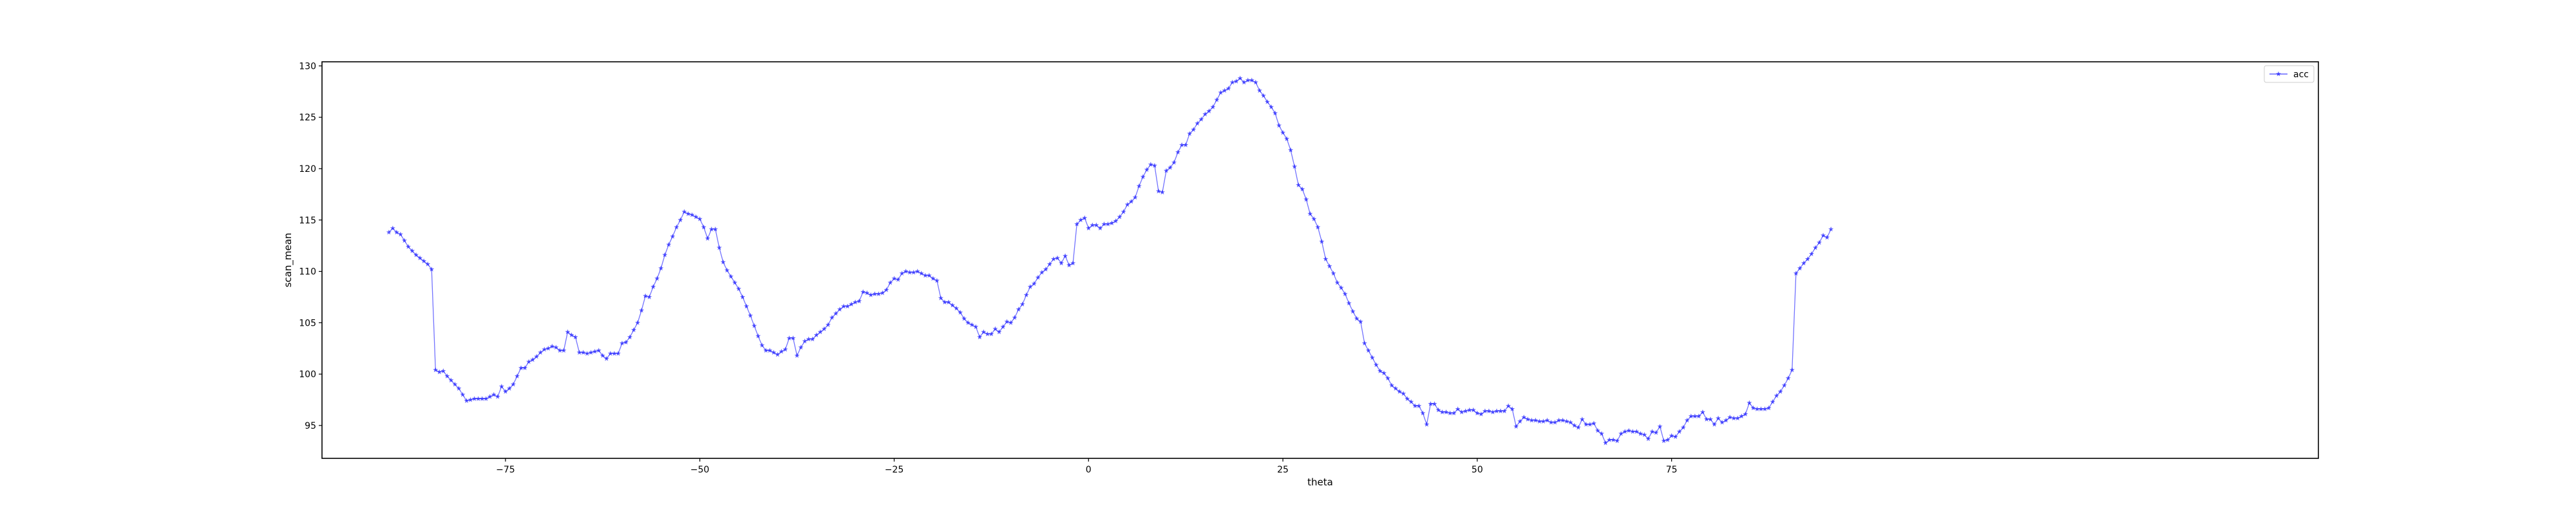 Image resolution: width=2576 pixels, height=515 pixels. I want to click on legend-frame, so click(2289, 74).